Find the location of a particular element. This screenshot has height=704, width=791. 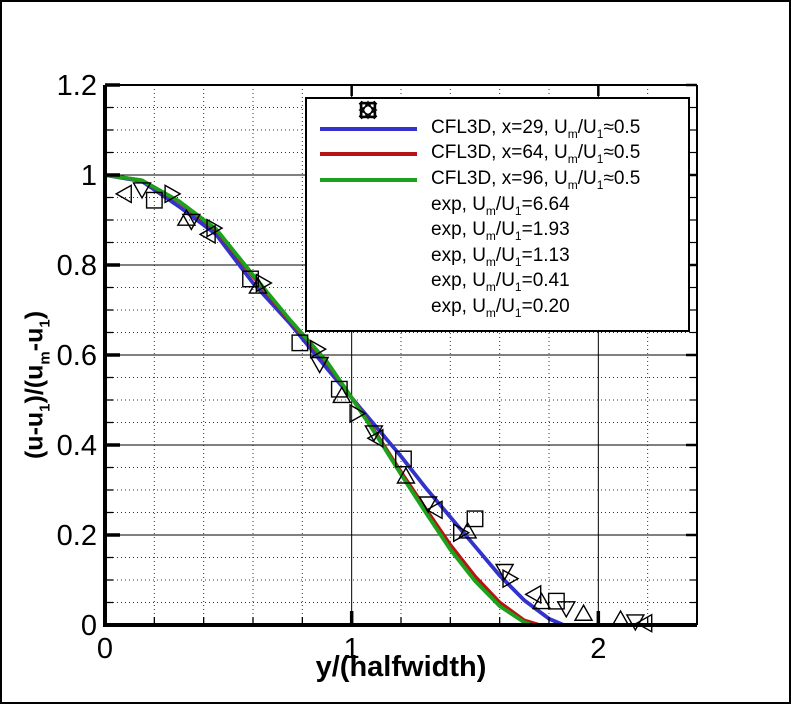

legend-row-label: CFL3D, x=96, Um/U1≈0.5 is located at coordinates (536, 179).